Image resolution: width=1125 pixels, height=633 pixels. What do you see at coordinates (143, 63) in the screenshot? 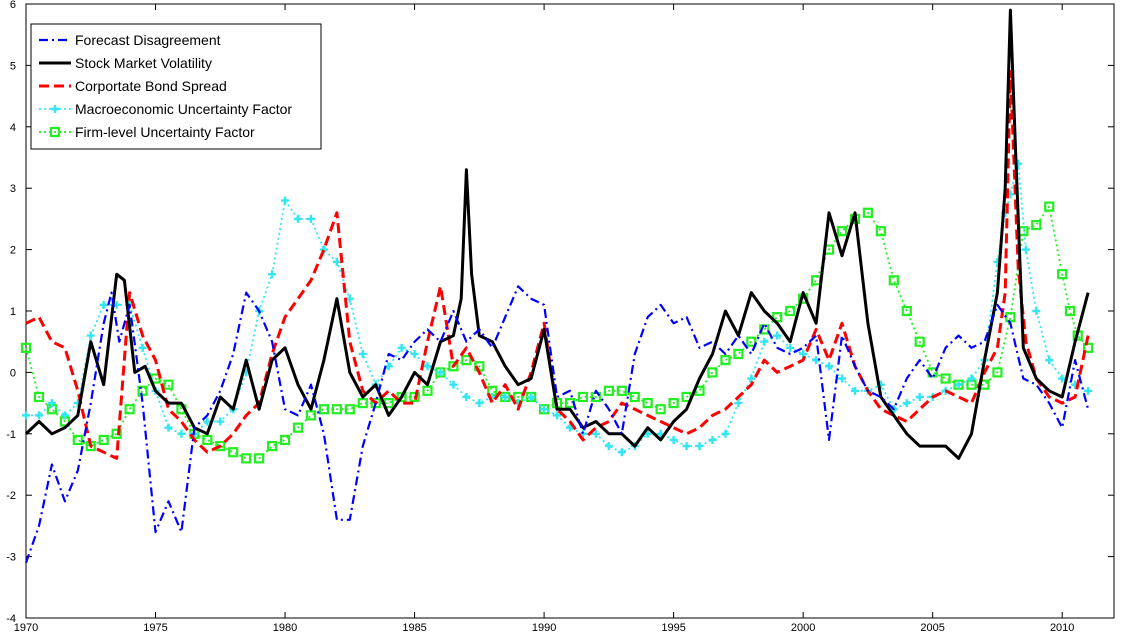
I see `legend-label: Stock Market Volatility` at bounding box center [143, 63].